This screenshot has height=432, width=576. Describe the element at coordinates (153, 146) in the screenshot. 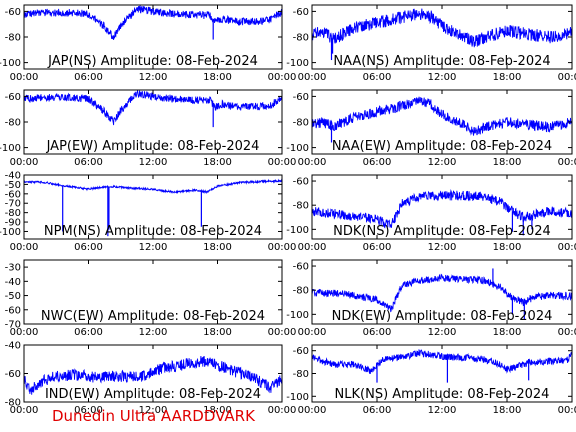

I see `panel-title: JAP(EW) Amplitude: 08-Feb-2024` at that location.